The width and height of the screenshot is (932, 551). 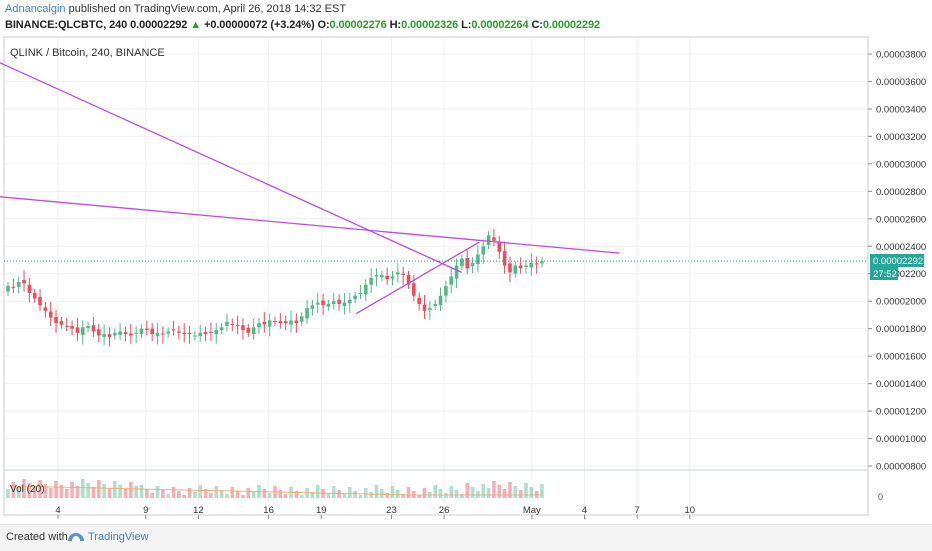 What do you see at coordinates (901, 164) in the screenshot?
I see `price-tick-label: 0.00003000` at bounding box center [901, 164].